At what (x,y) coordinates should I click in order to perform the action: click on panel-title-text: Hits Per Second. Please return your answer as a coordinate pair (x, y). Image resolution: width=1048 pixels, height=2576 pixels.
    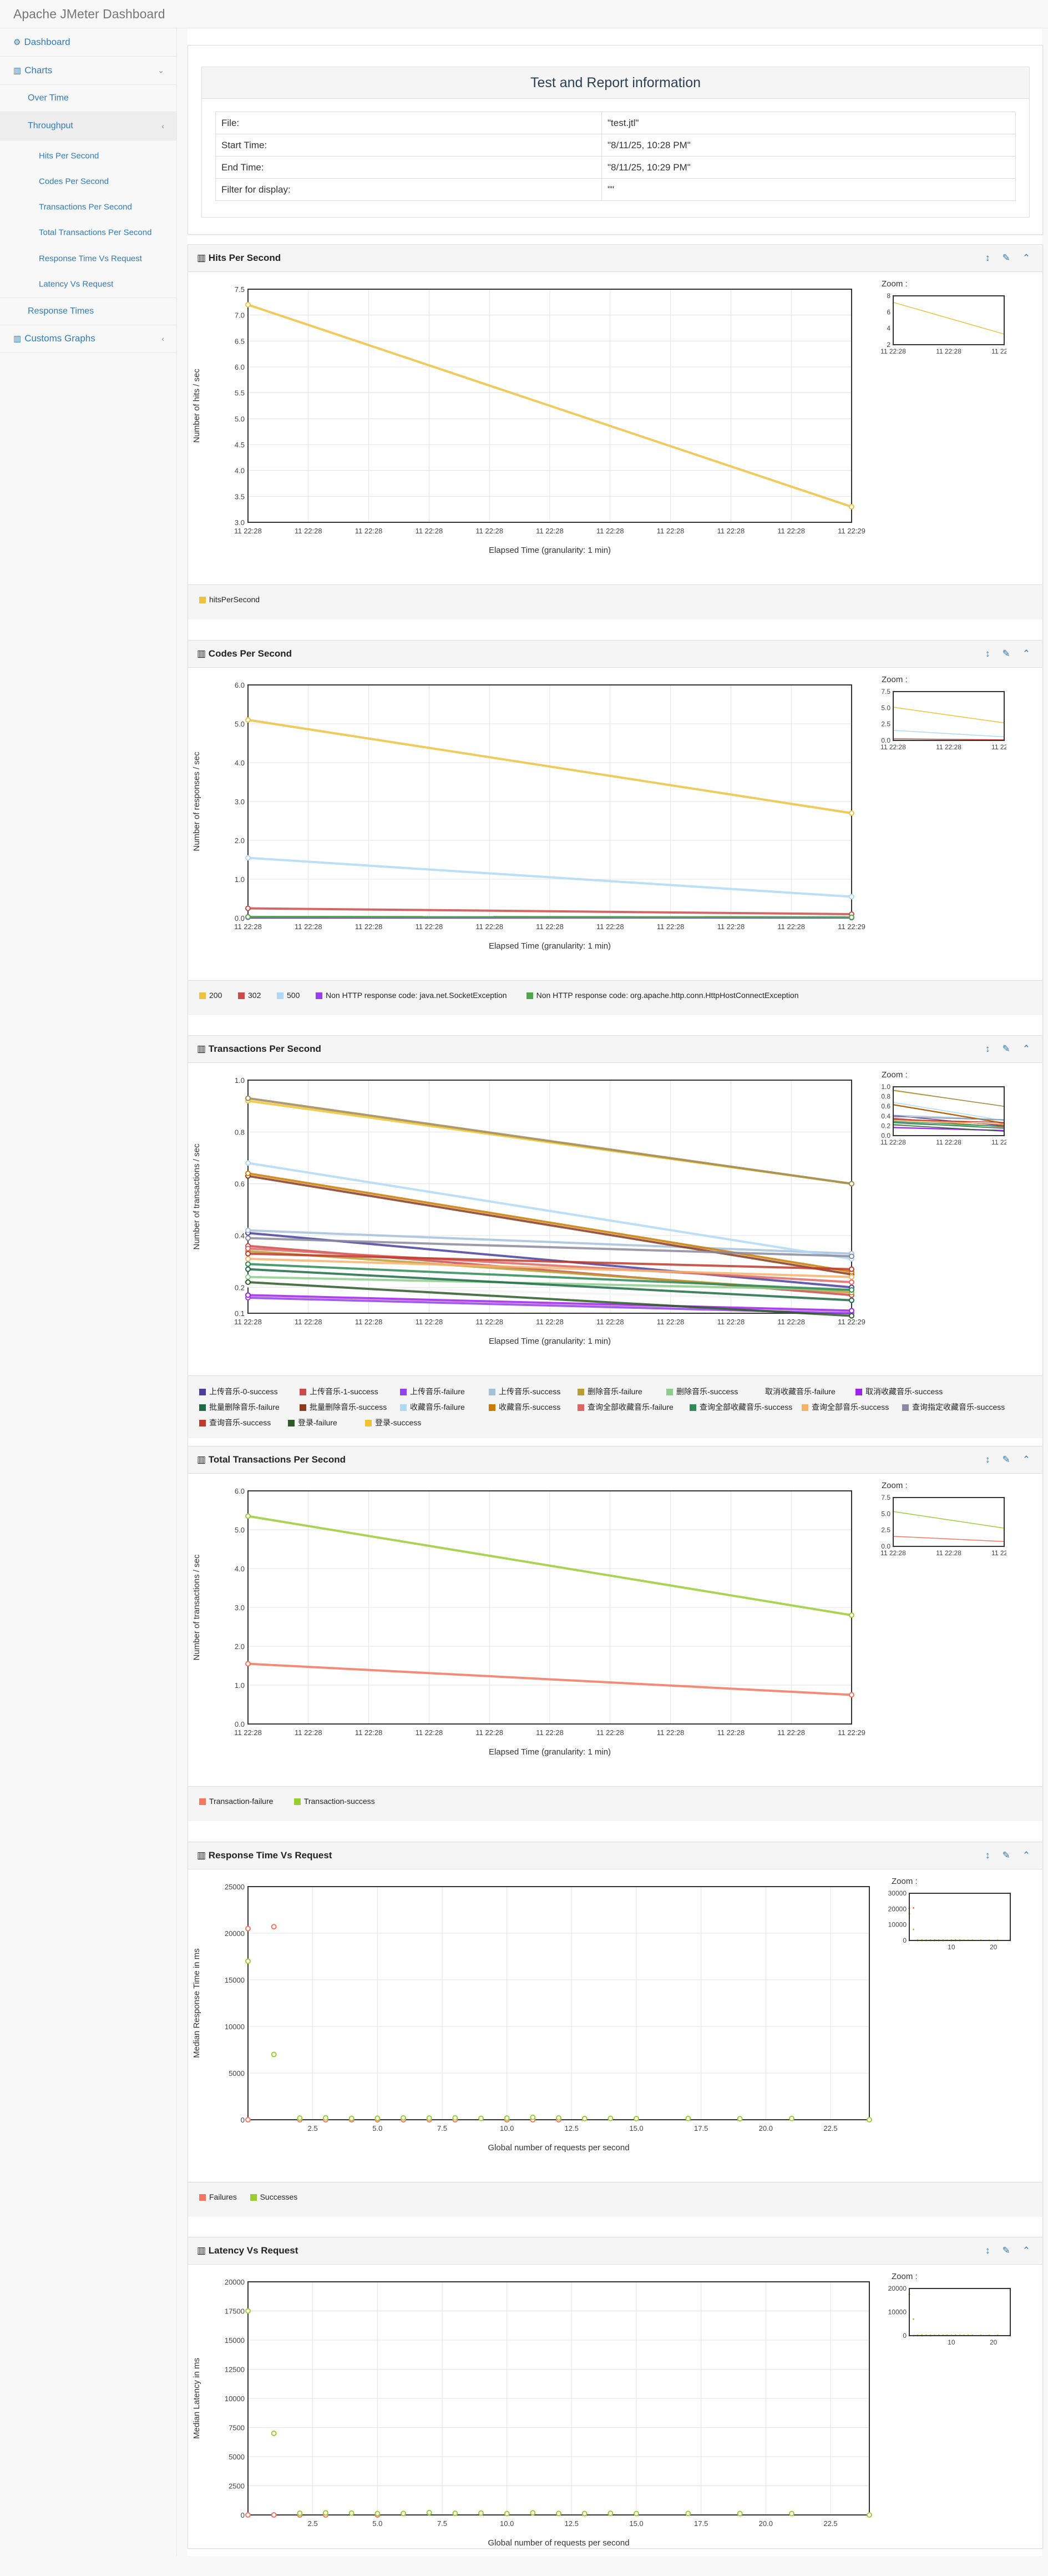
    Looking at the image, I should click on (245, 258).